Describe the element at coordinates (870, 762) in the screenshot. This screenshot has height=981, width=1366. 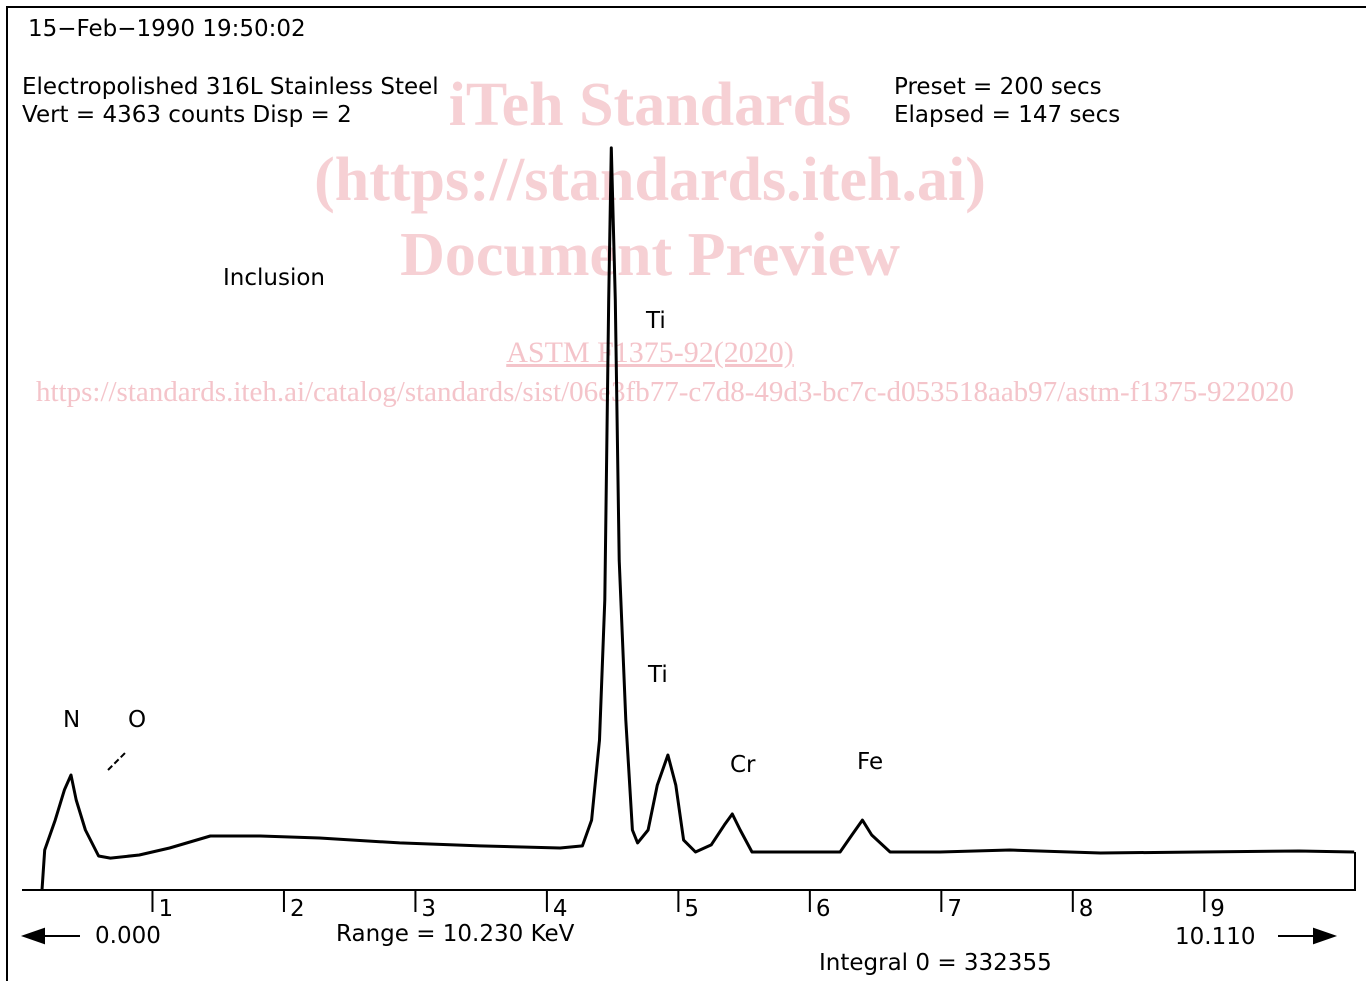
I see `annotation: Fe` at that location.